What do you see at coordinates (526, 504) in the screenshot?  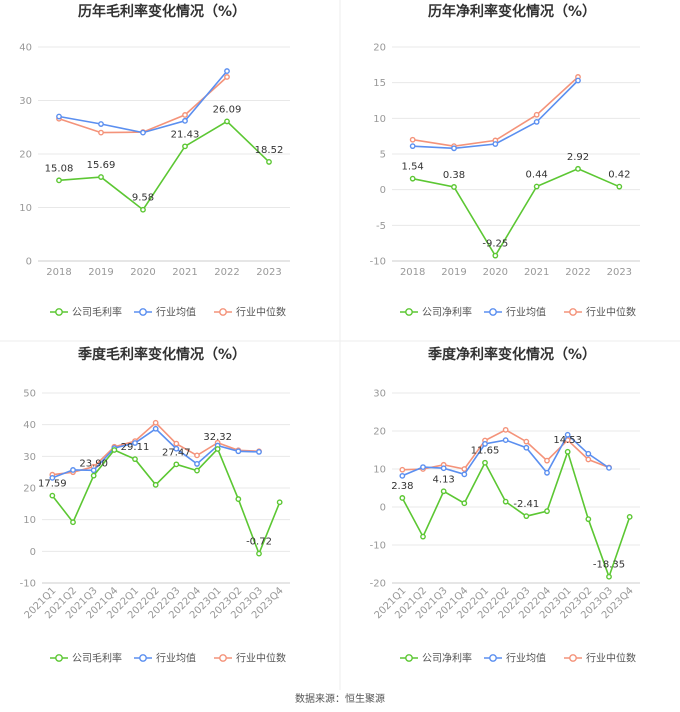 I see `data-label: -2.41` at bounding box center [526, 504].